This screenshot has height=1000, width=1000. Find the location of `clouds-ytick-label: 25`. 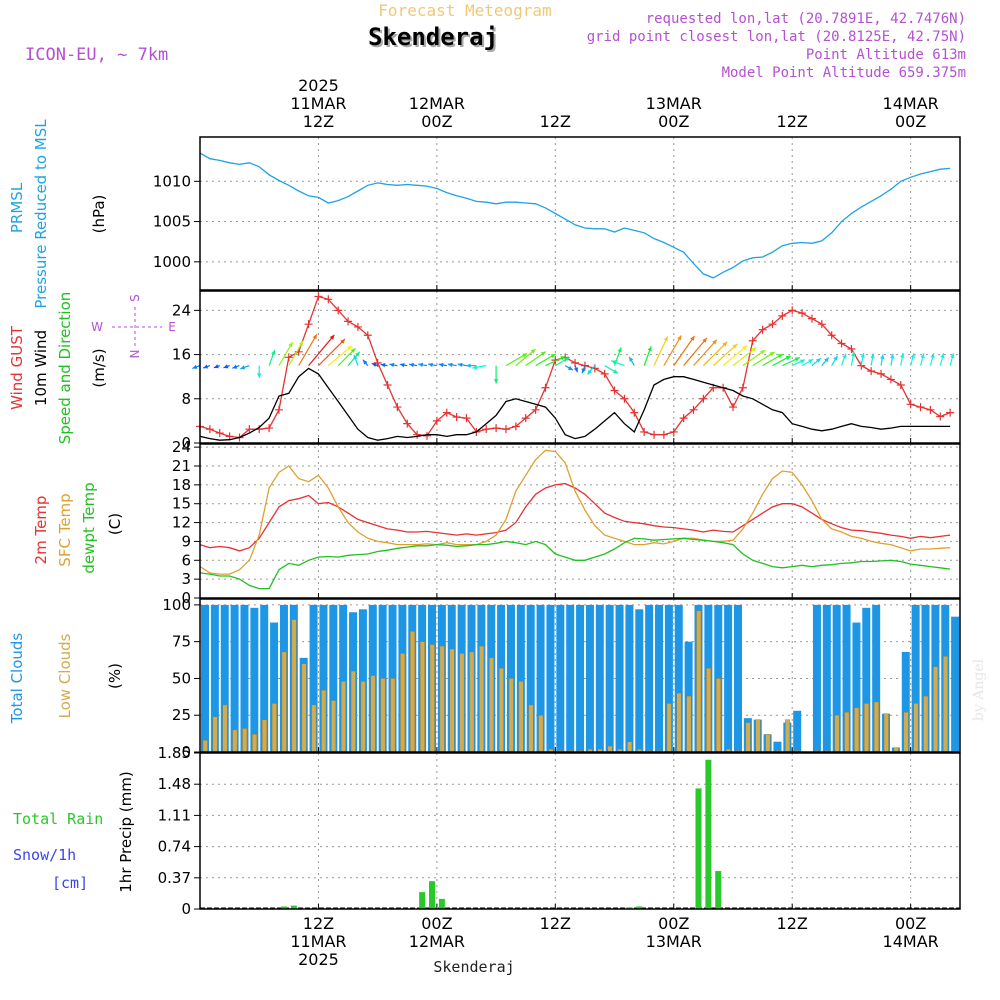

clouds-ytick-label: 25 is located at coordinates (181, 715).